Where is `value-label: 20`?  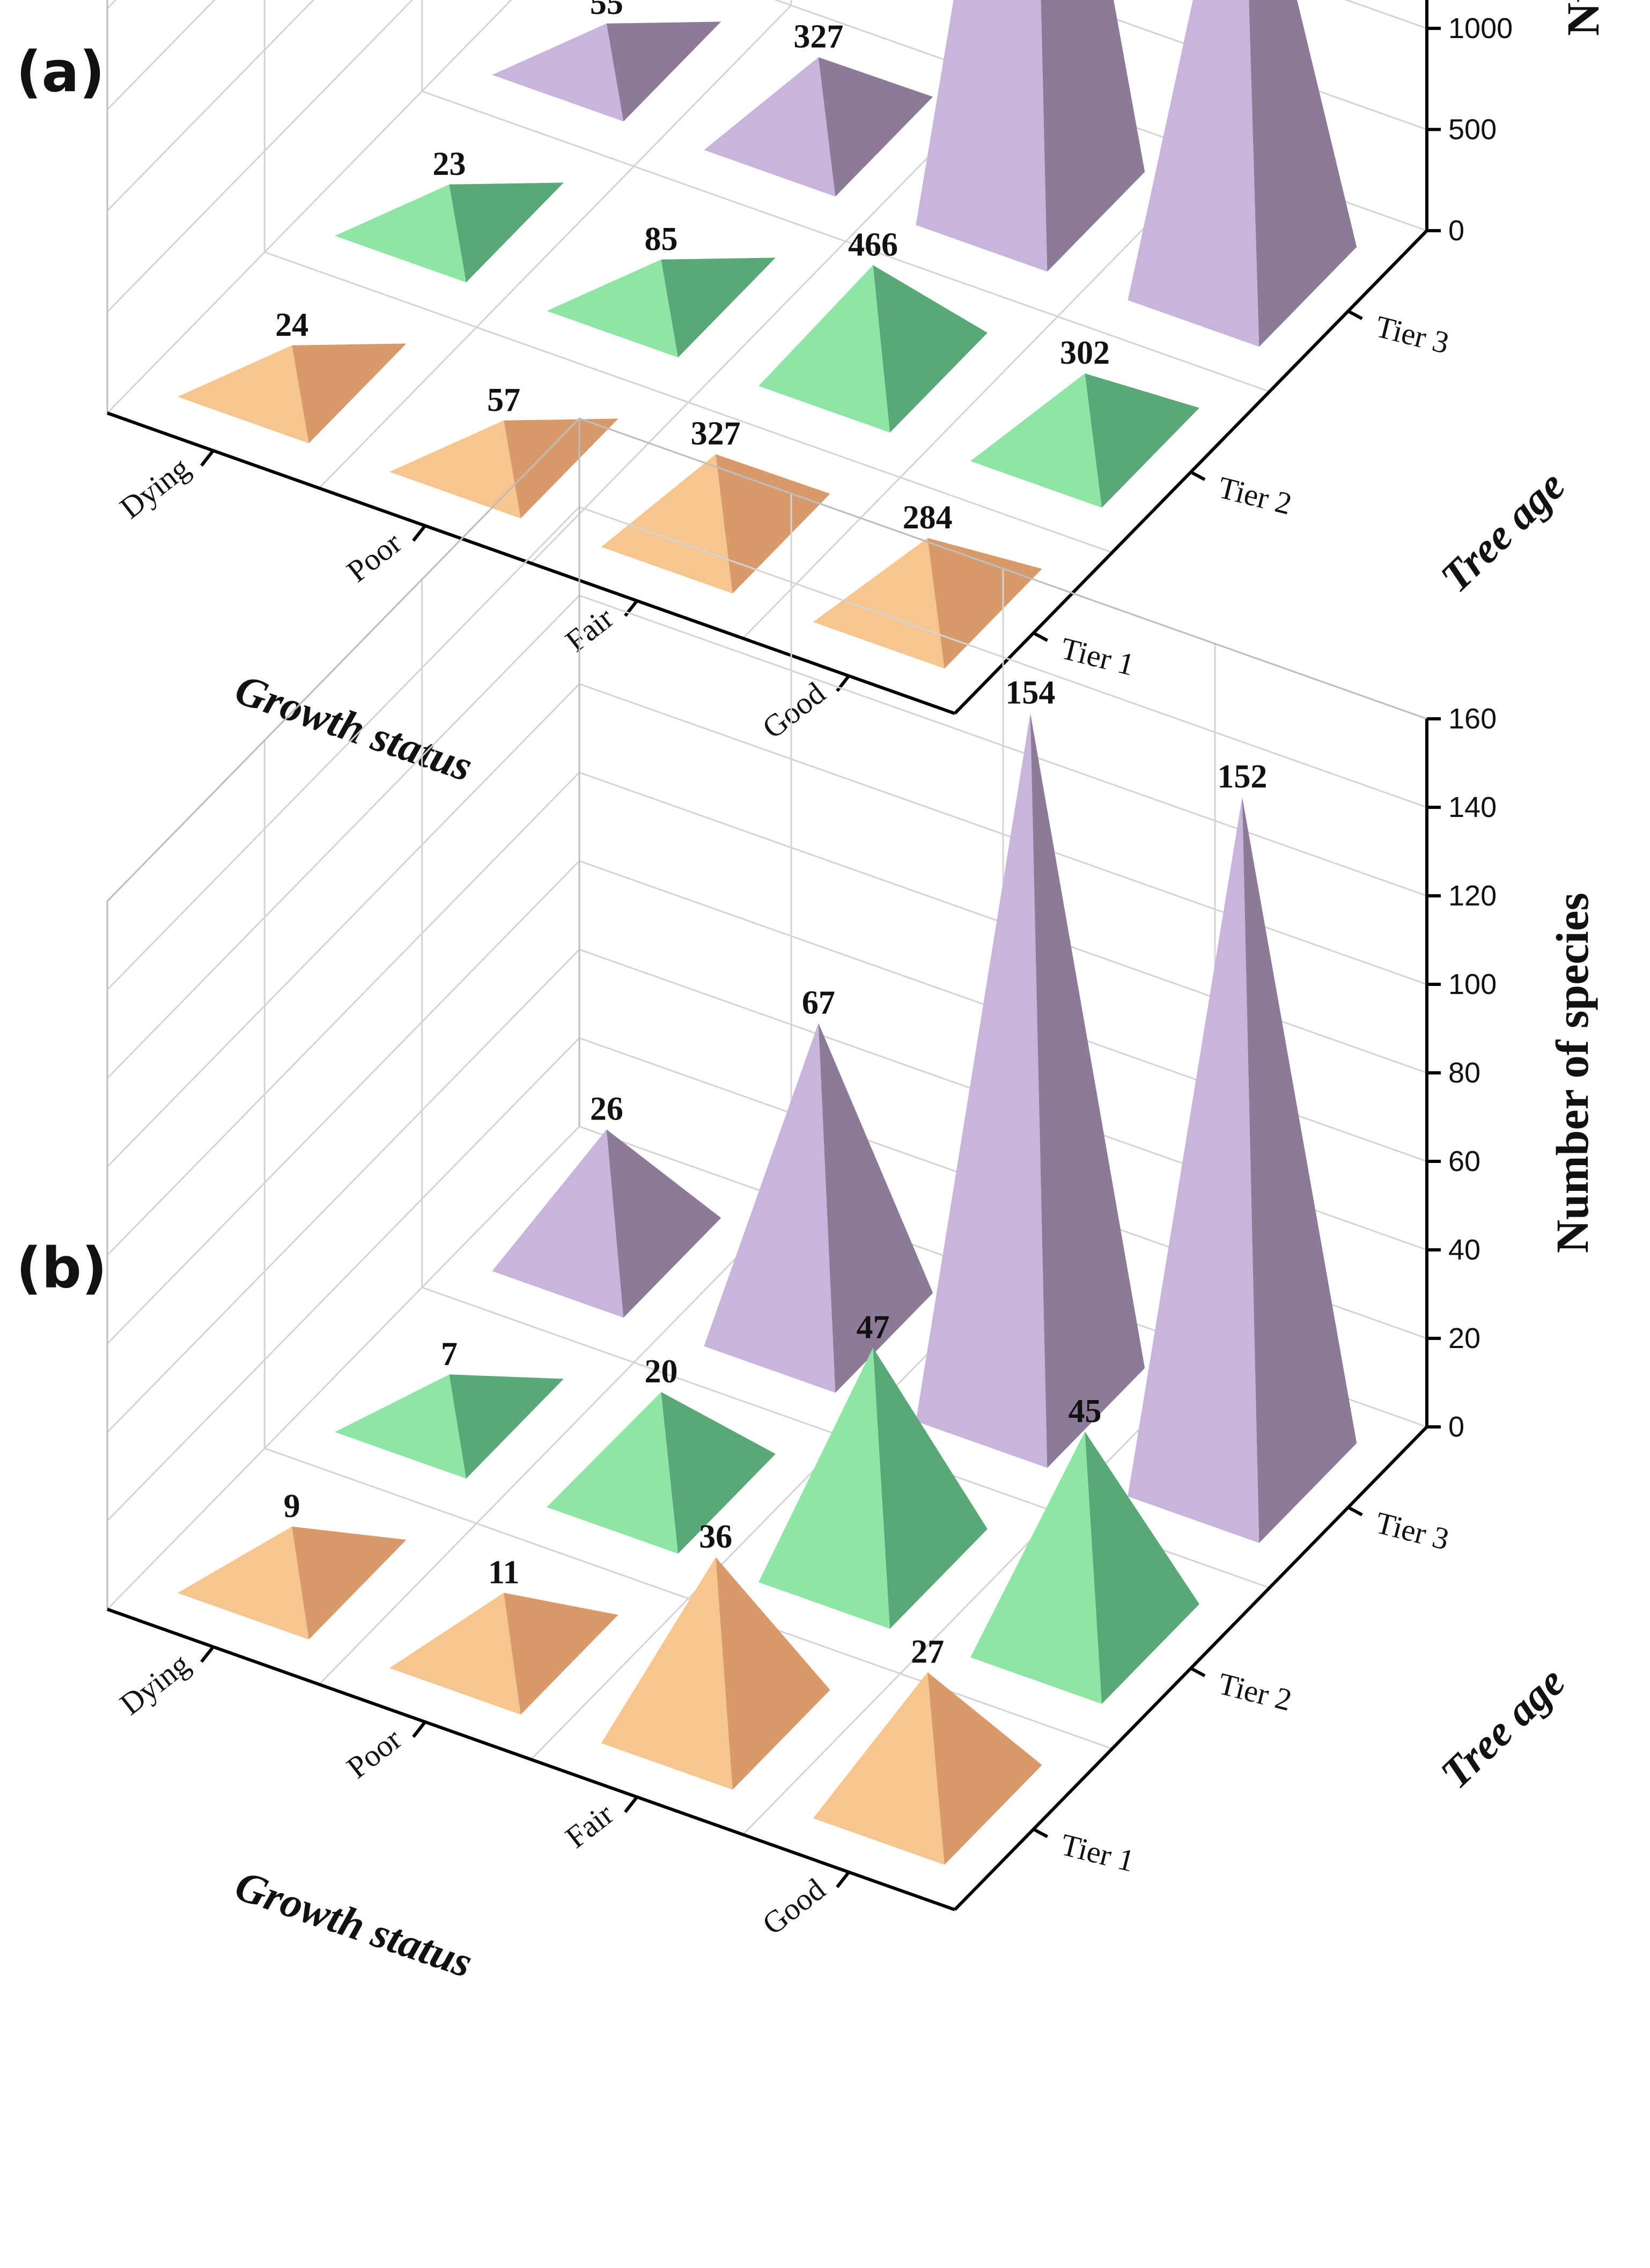 value-label: 20 is located at coordinates (662, 1371).